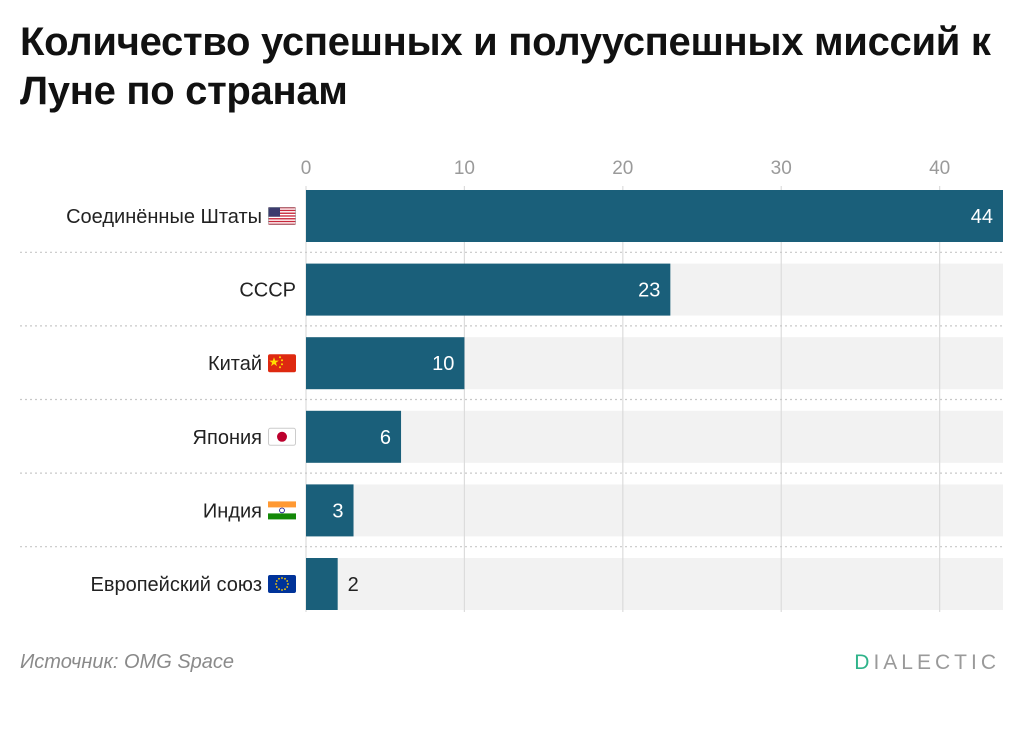  Describe the element at coordinates (385, 438) in the screenshot. I see `data-label: 6` at that location.